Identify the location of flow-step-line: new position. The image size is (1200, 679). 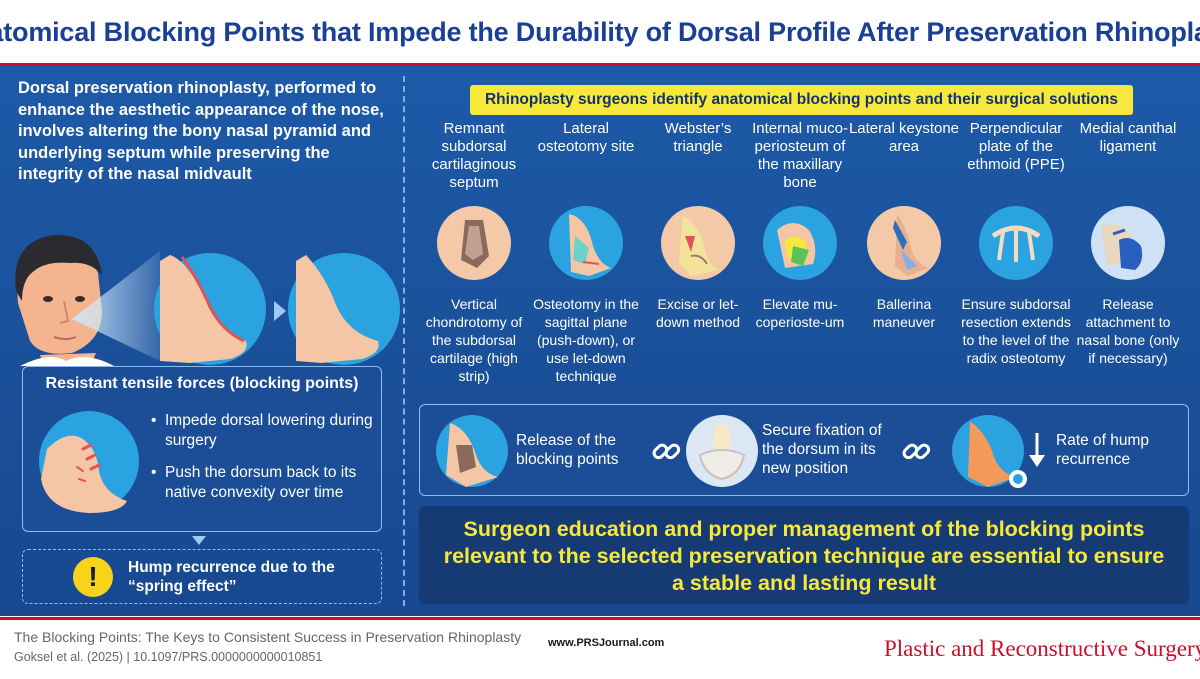
(805, 468).